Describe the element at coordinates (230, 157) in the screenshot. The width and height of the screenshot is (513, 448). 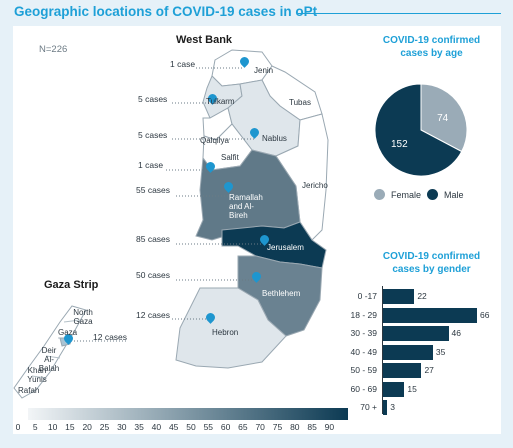
I see `label-salfit: Salfit` at that location.